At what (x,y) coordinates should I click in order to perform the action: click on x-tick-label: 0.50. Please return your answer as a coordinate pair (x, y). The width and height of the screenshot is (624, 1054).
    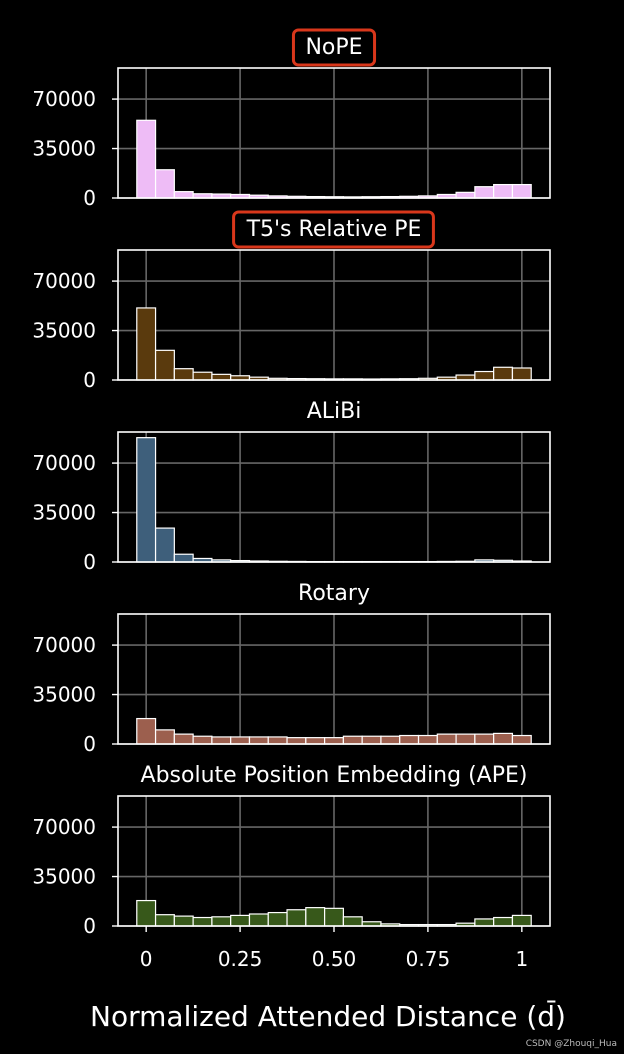
    Looking at the image, I should click on (334, 959).